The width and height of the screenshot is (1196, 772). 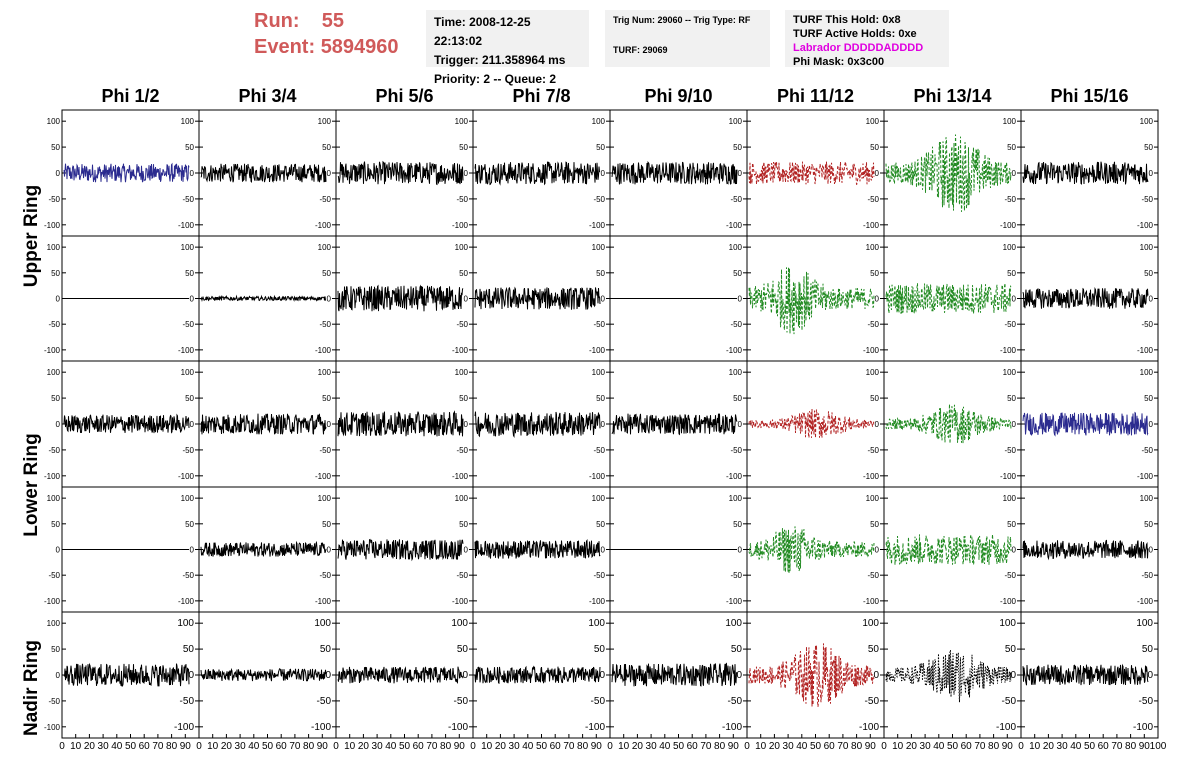 What do you see at coordinates (815, 173) in the screenshot?
I see `waveform-panel-r1-c6: -100 -50 0 50 100` at bounding box center [815, 173].